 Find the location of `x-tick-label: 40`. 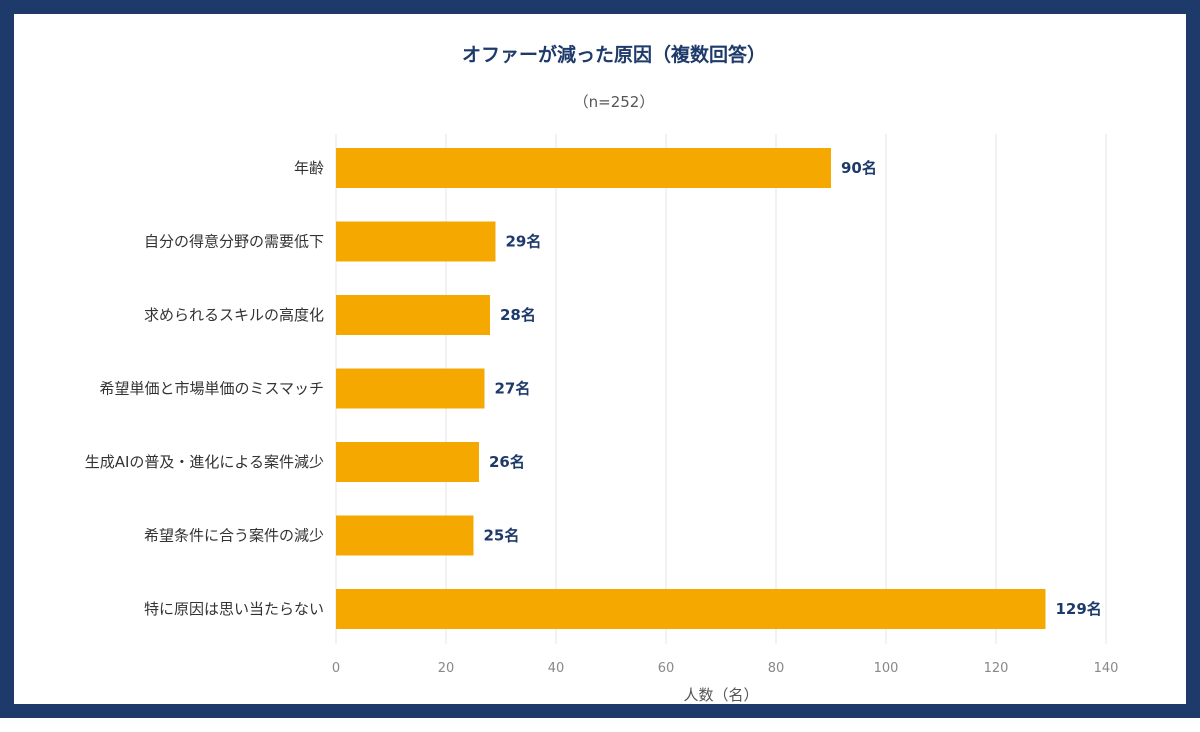

x-tick-label: 40 is located at coordinates (556, 668).